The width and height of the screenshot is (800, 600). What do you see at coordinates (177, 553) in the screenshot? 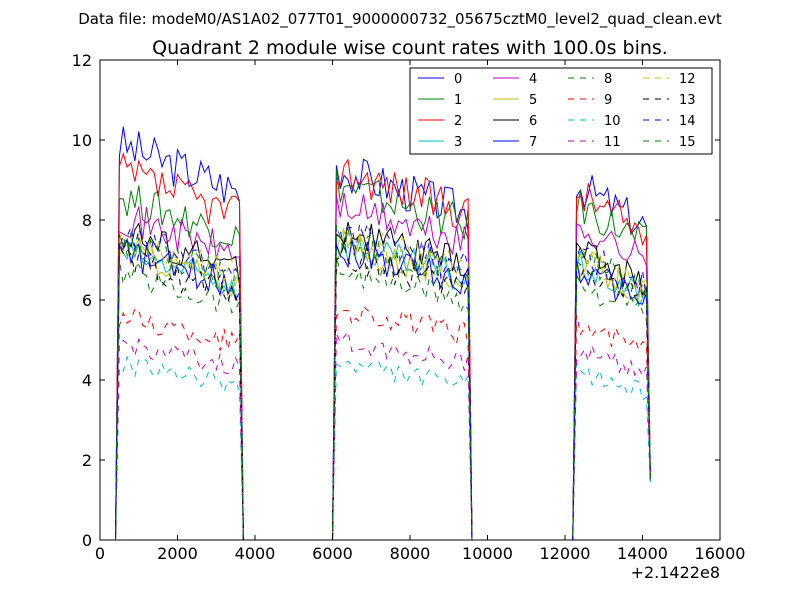
I see `x-tick-label: 2000` at bounding box center [177, 553].